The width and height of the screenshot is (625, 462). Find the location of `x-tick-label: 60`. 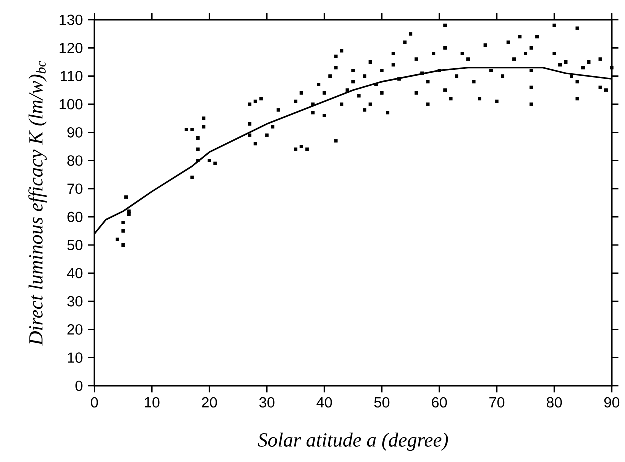

x-tick-label: 60 is located at coordinates (440, 402).